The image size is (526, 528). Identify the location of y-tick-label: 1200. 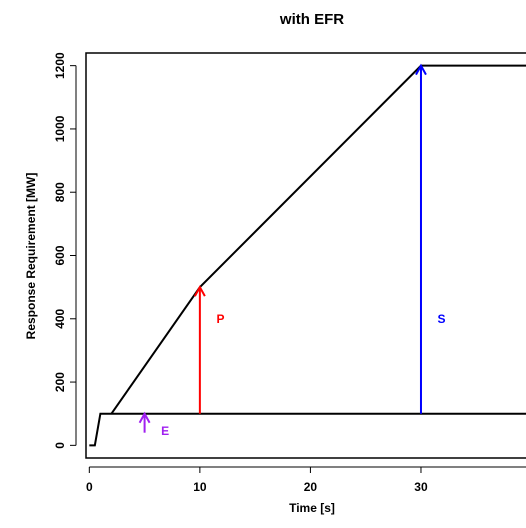
(60, 65).